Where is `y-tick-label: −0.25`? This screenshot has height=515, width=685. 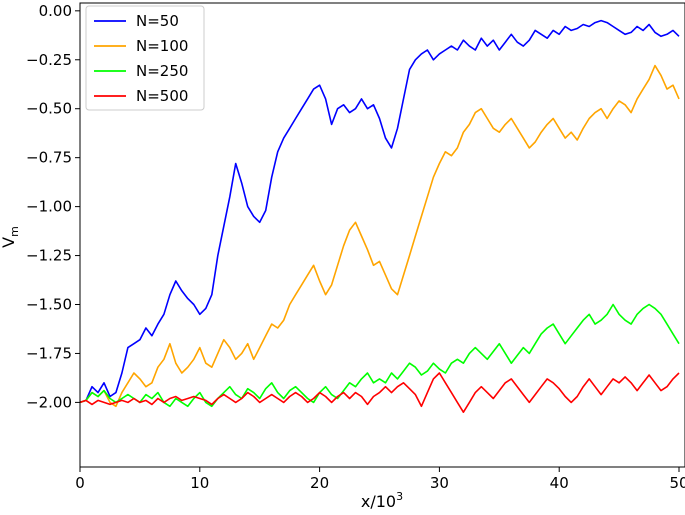
y-tick-label: −0.25 is located at coordinates (49, 60).